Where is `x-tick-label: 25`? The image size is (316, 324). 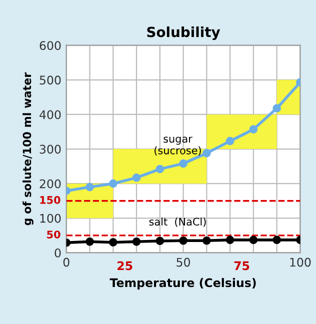
x-tick-label: 25 is located at coordinates (125, 265).